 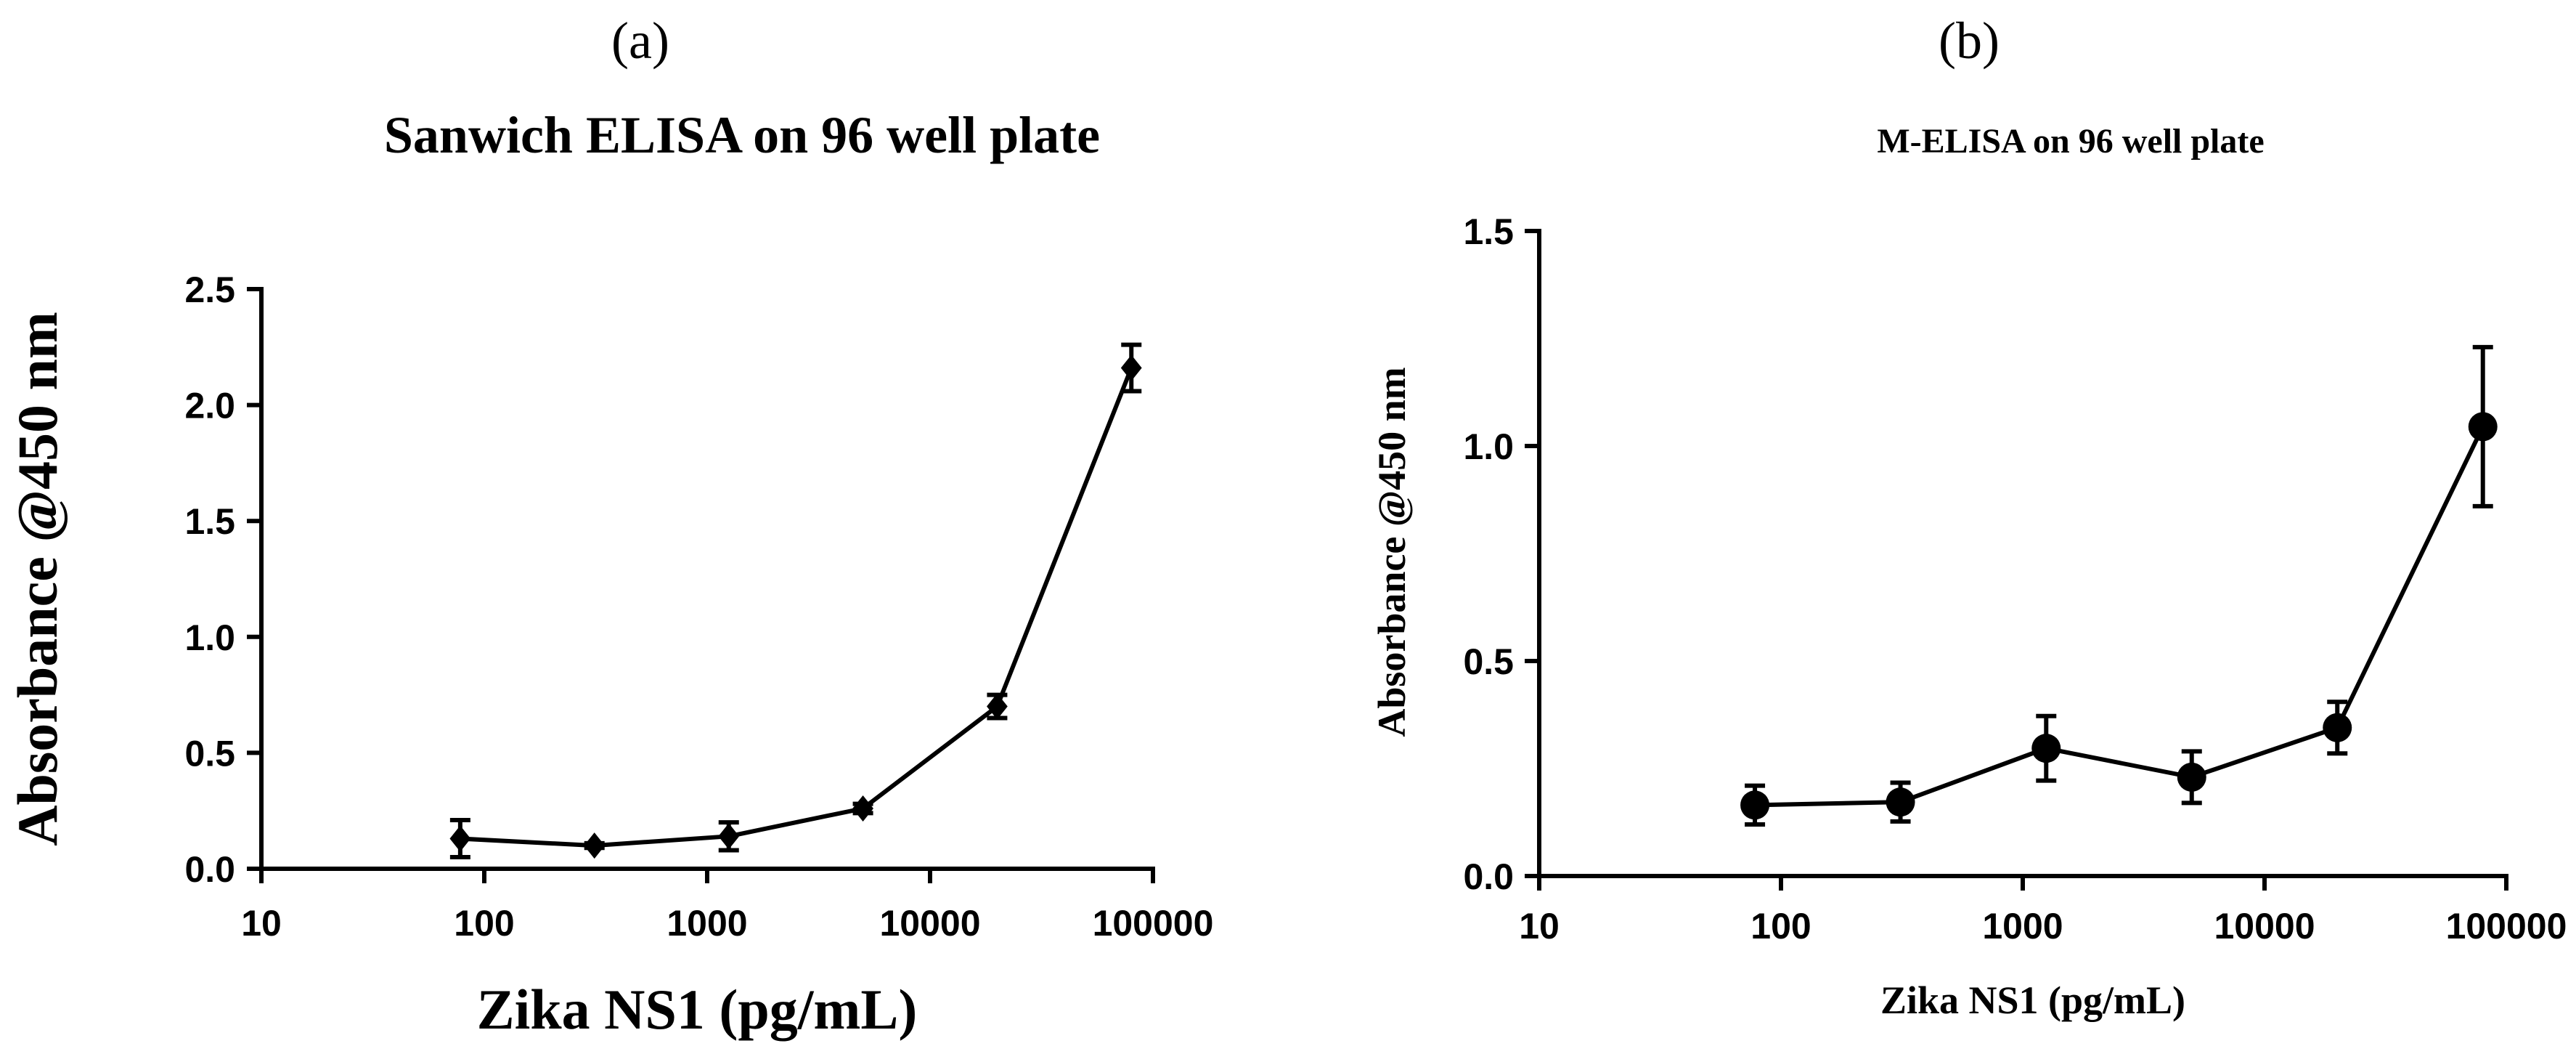 What do you see at coordinates (742, 135) in the screenshot?
I see `chart-title: Sanwich ELISA on 96 well plate` at bounding box center [742, 135].